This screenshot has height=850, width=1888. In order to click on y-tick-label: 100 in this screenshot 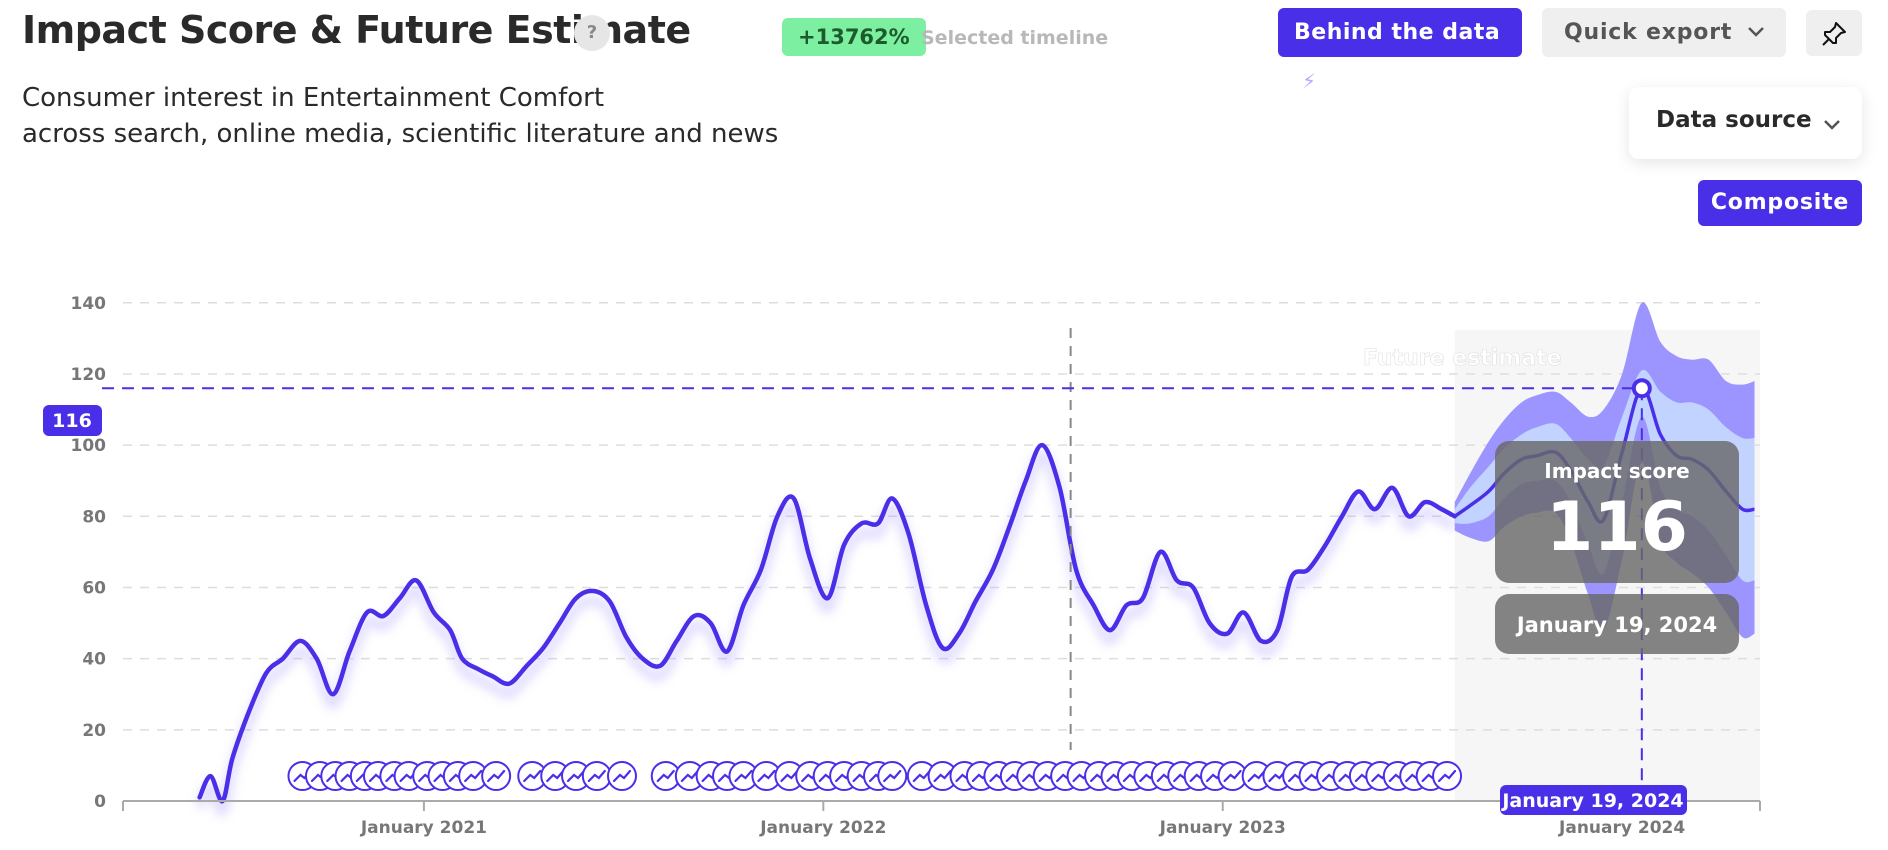, I will do `click(89, 446)`.